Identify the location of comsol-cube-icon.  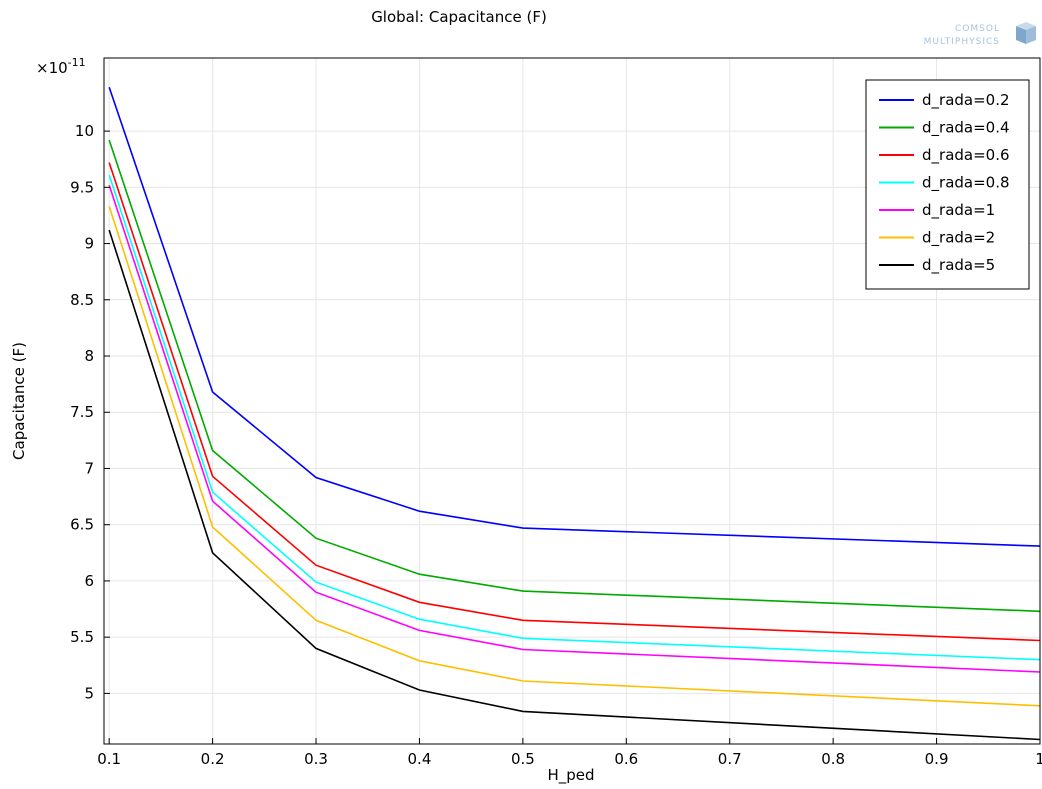
(1026, 33).